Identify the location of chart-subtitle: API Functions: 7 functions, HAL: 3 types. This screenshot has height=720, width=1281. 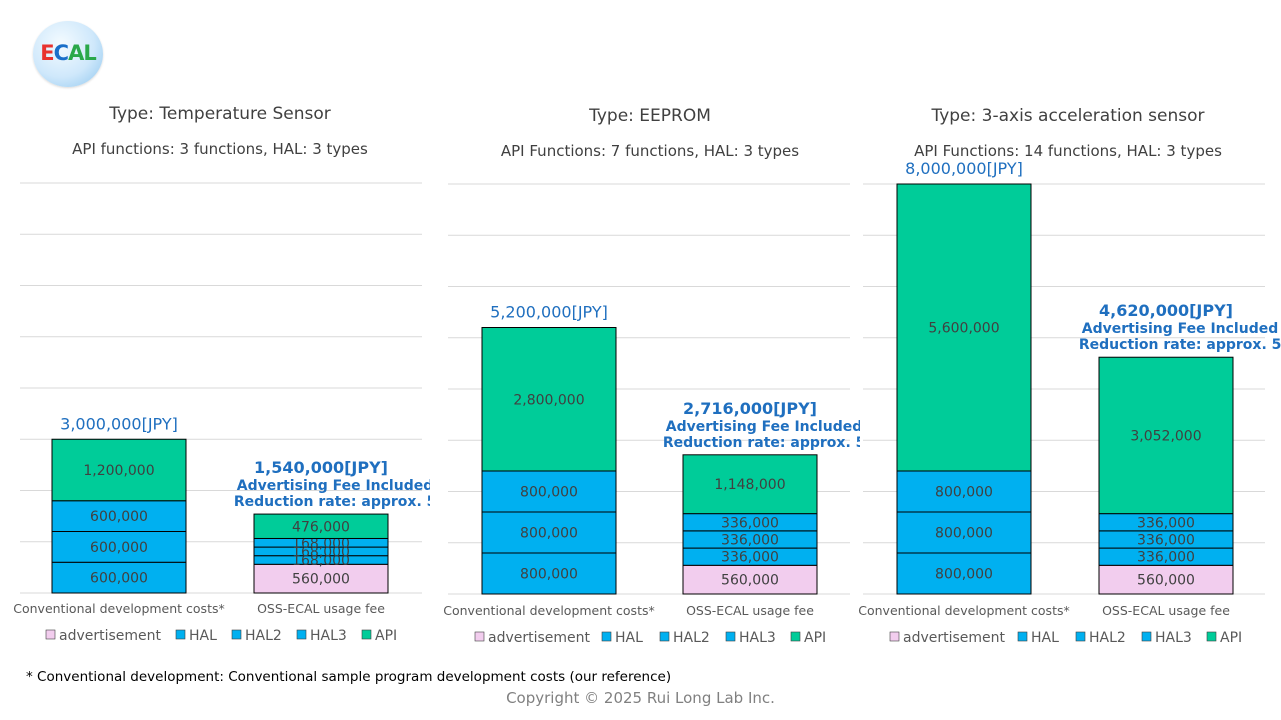
(650, 151).